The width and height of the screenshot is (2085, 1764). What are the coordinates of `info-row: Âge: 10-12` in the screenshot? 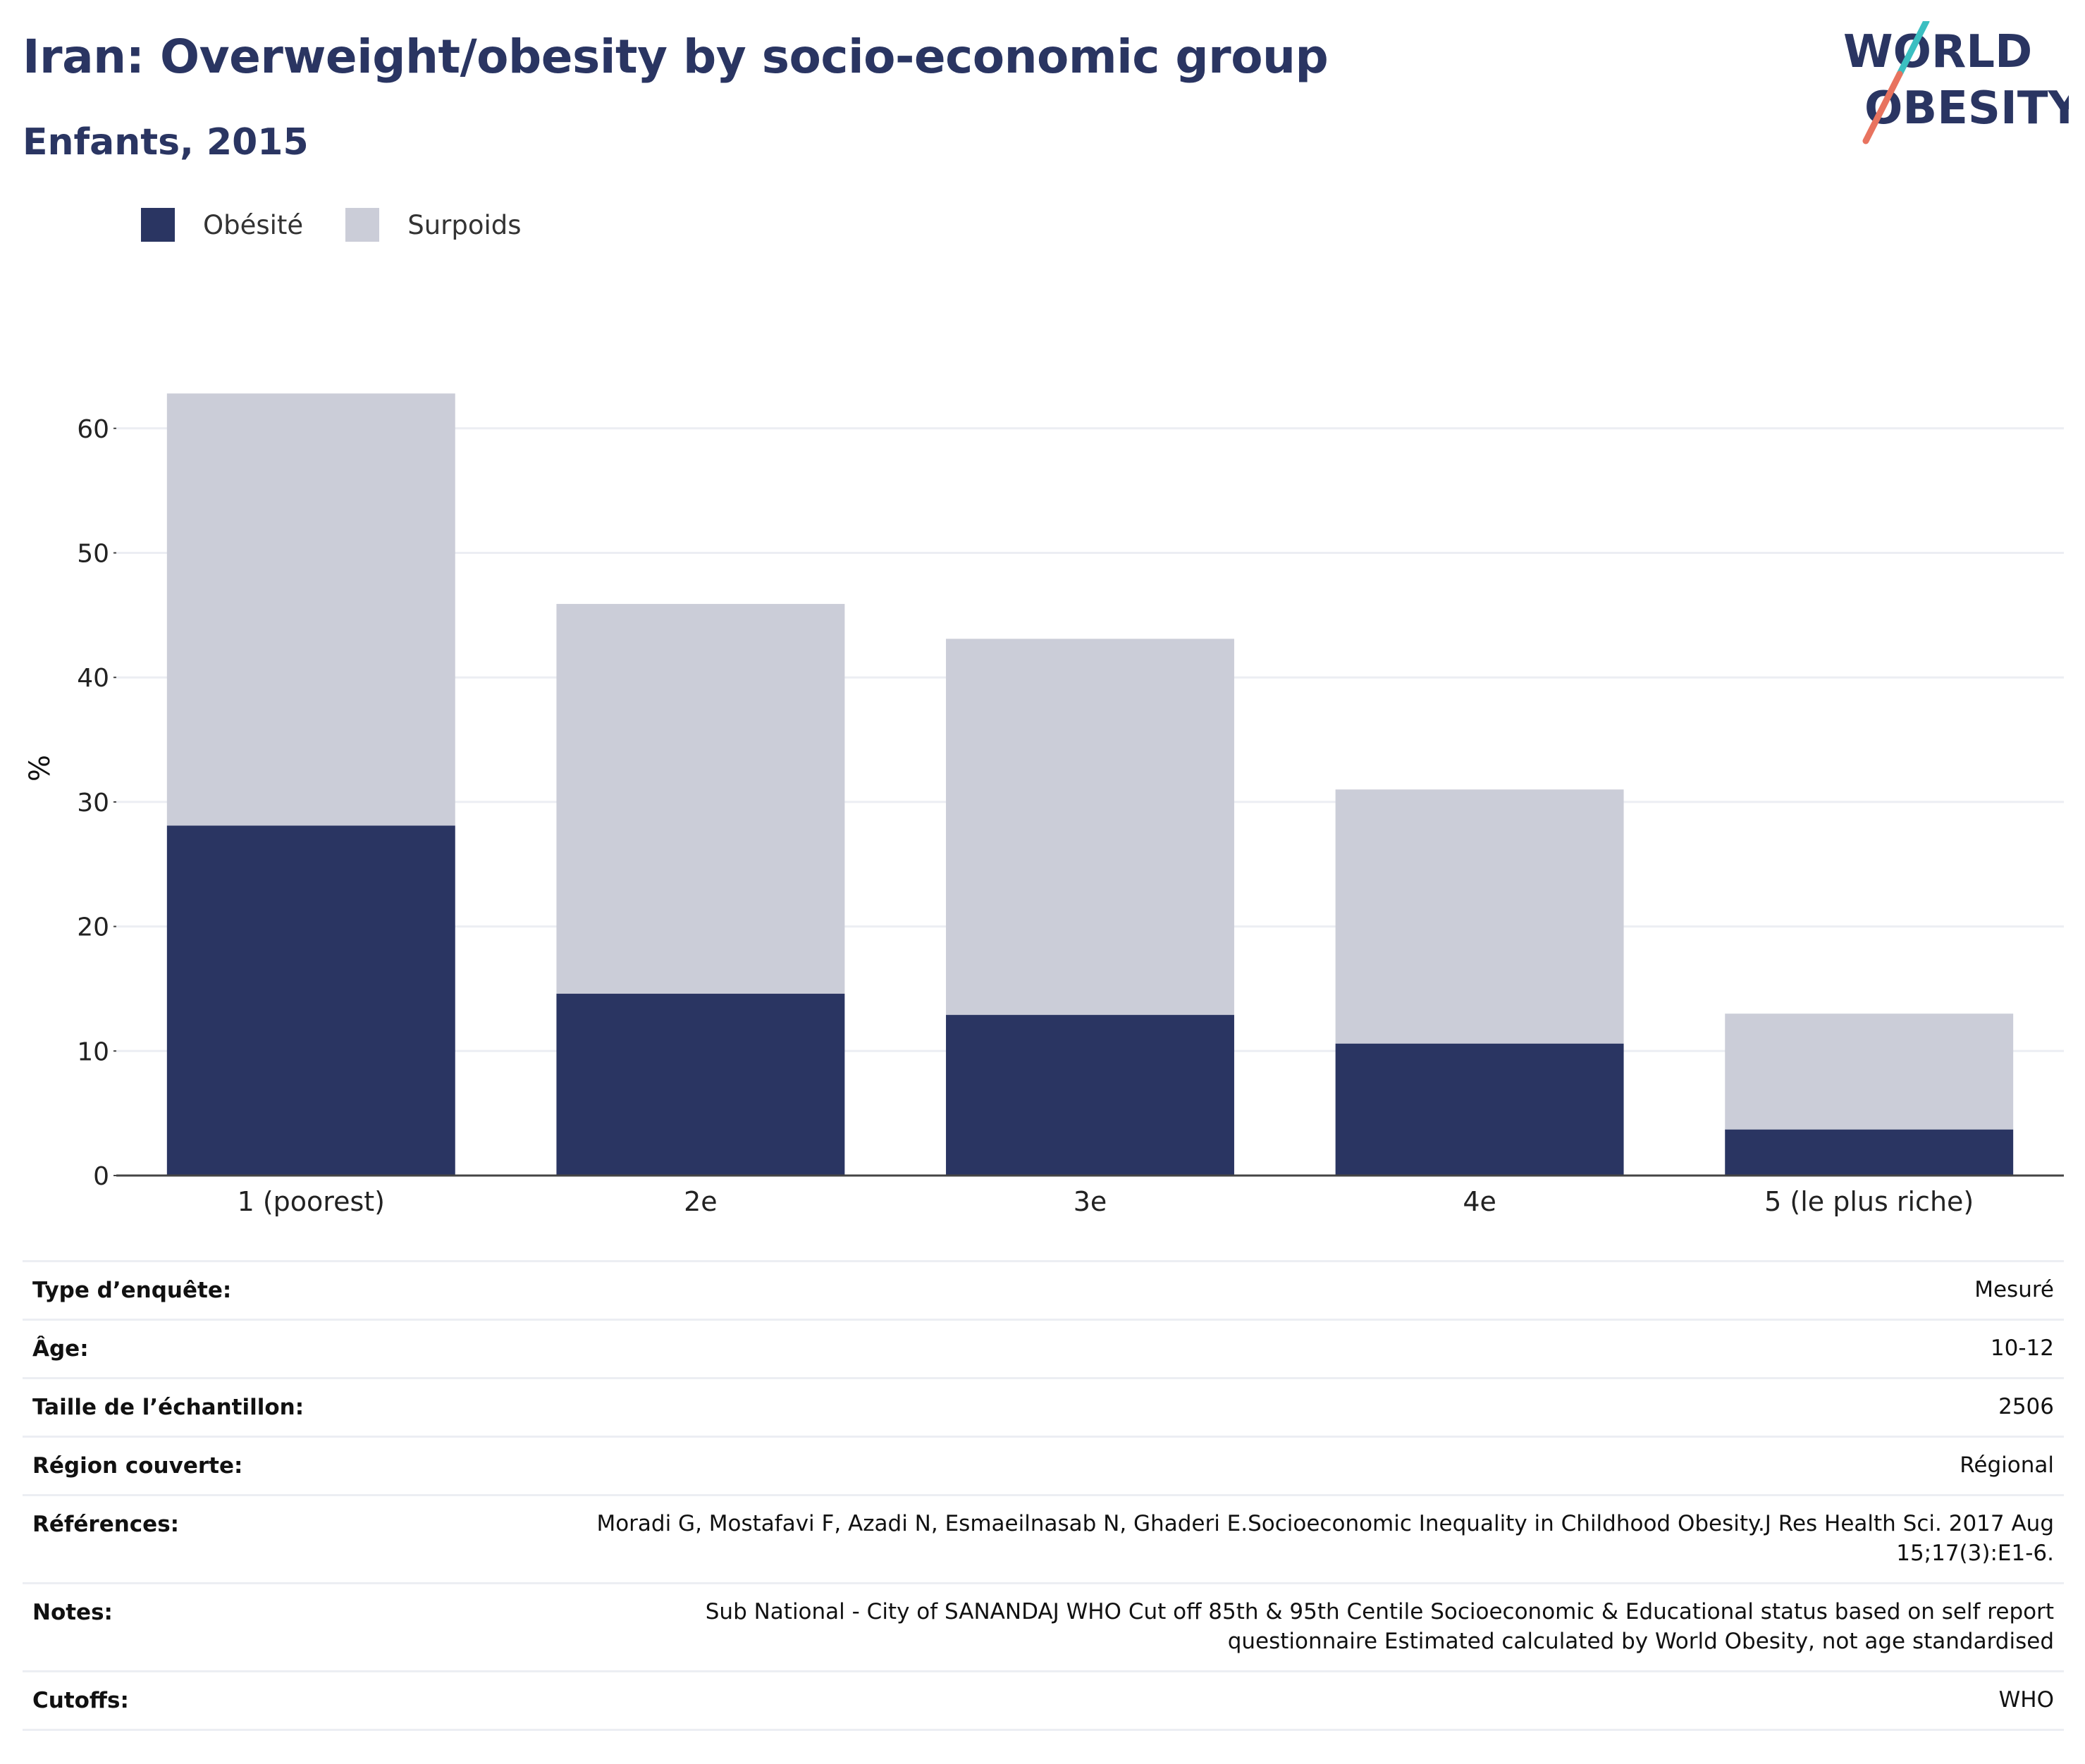 It's located at (1043, 1348).